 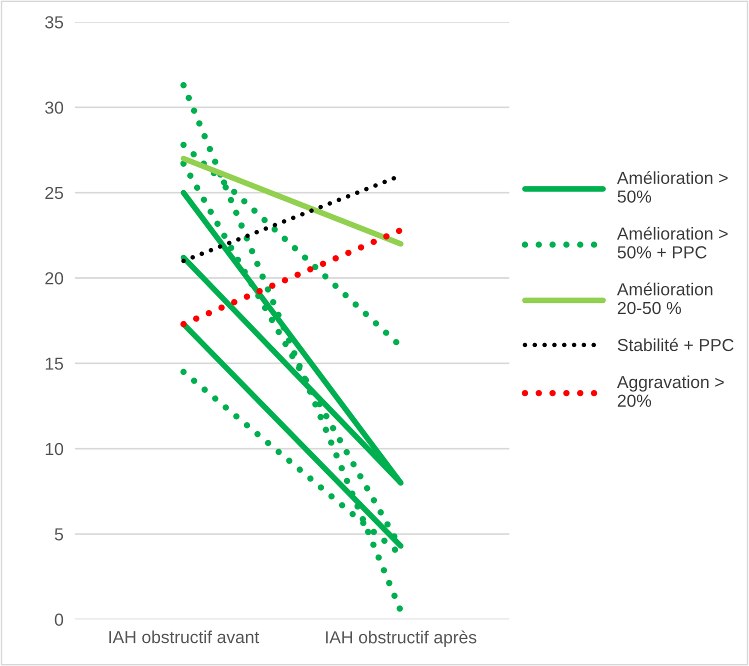 I want to click on y-tick-label: 5, so click(x=59, y=534).